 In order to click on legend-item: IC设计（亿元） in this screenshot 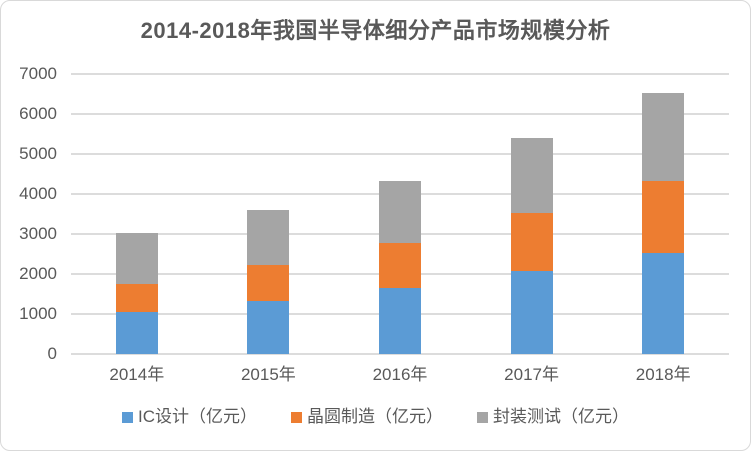, I will do `click(189, 417)`.